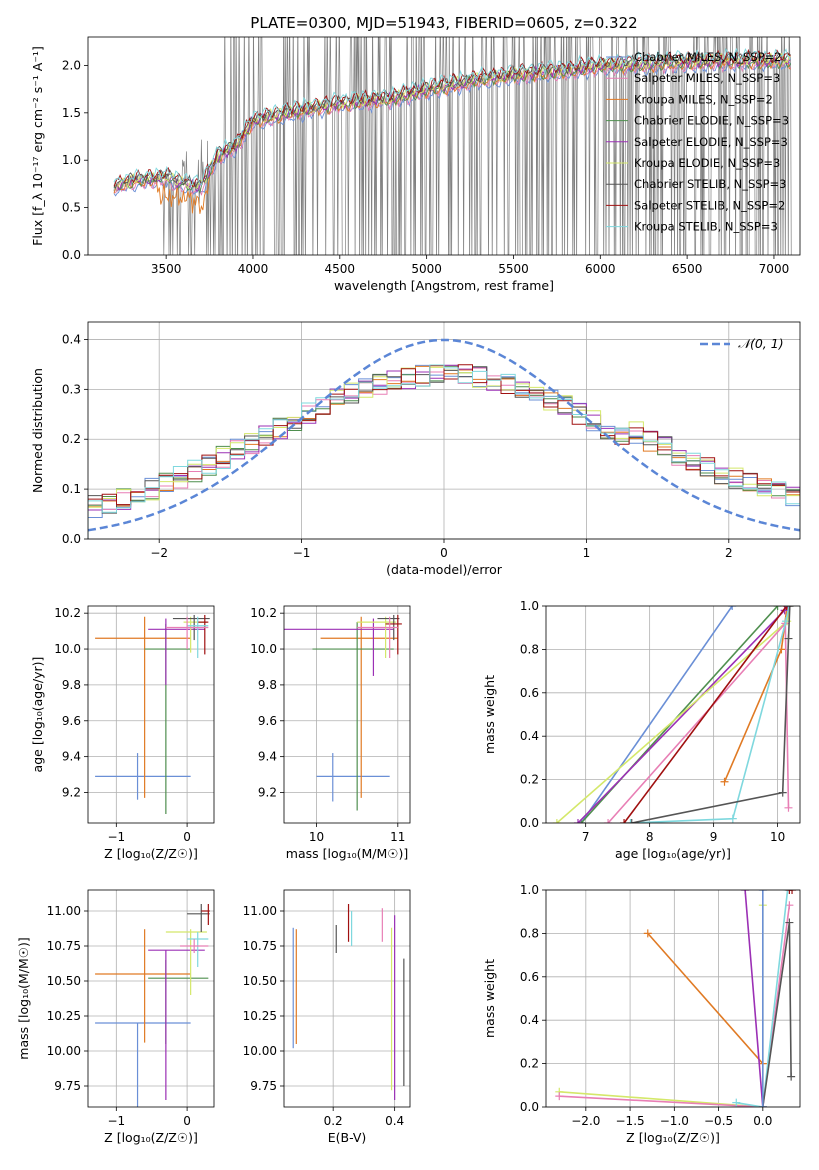 This screenshot has width=819, height=1170. What do you see at coordinates (159, 553) in the screenshot?
I see `x-tick-label: −2` at bounding box center [159, 553].